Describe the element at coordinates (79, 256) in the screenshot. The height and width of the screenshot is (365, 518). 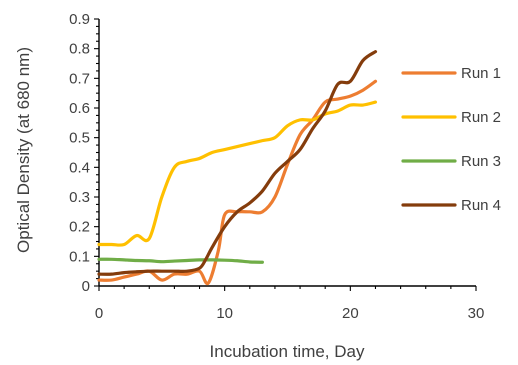
I see `y-tick-label: 0.1` at that location.